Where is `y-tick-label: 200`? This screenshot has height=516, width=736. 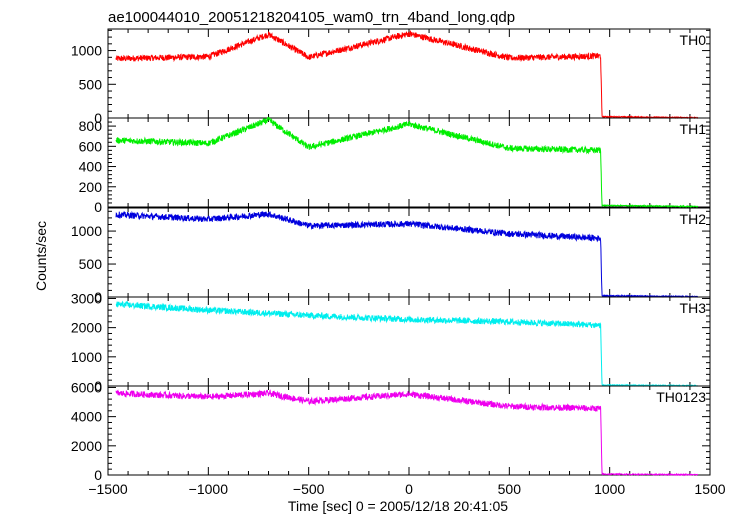
y-tick-label: 200 is located at coordinates (91, 187).